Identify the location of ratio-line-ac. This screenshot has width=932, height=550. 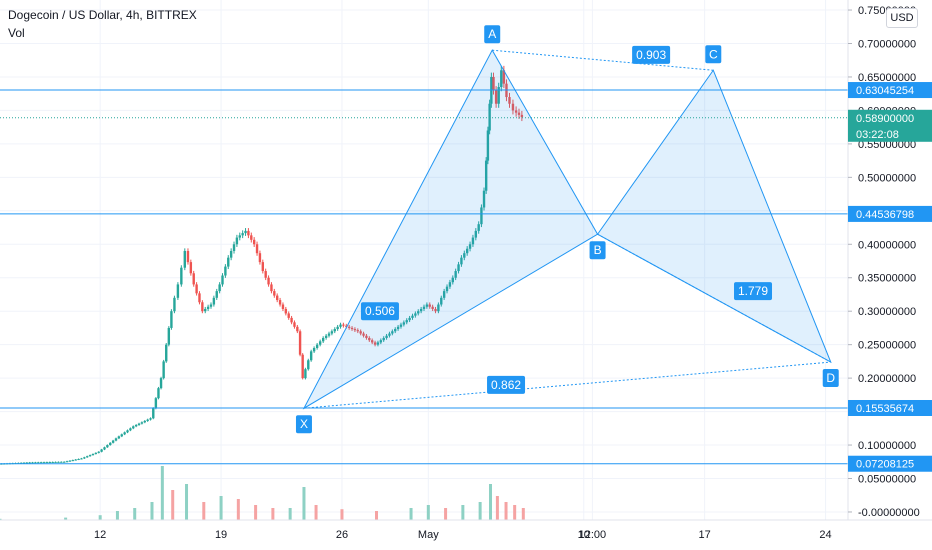
(603, 60).